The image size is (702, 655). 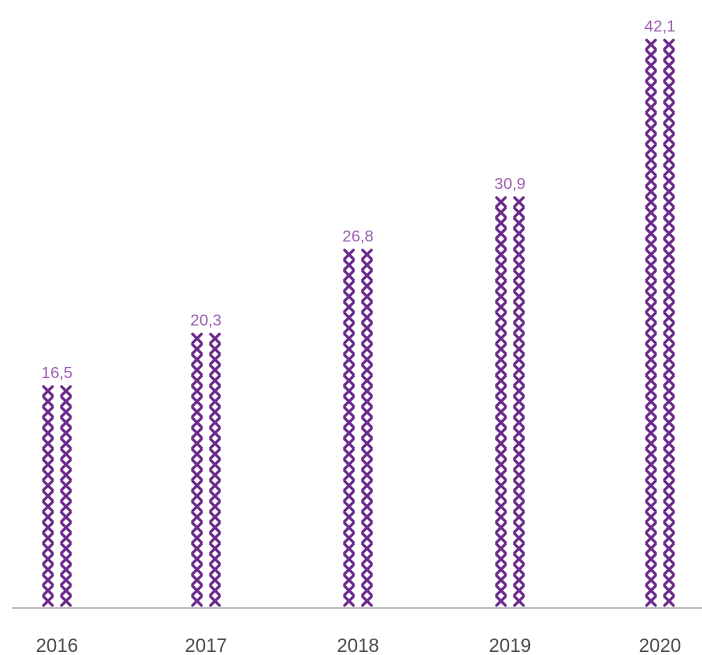 I want to click on x-tick-label-2016: 2016, so click(x=57, y=645).